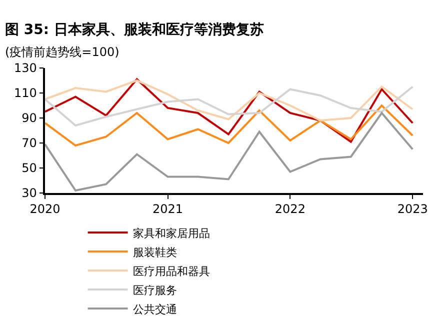 The width and height of the screenshot is (445, 335). Describe the element at coordinates (171, 271) in the screenshot. I see `legend-label: 医疗用品和器具` at that location.